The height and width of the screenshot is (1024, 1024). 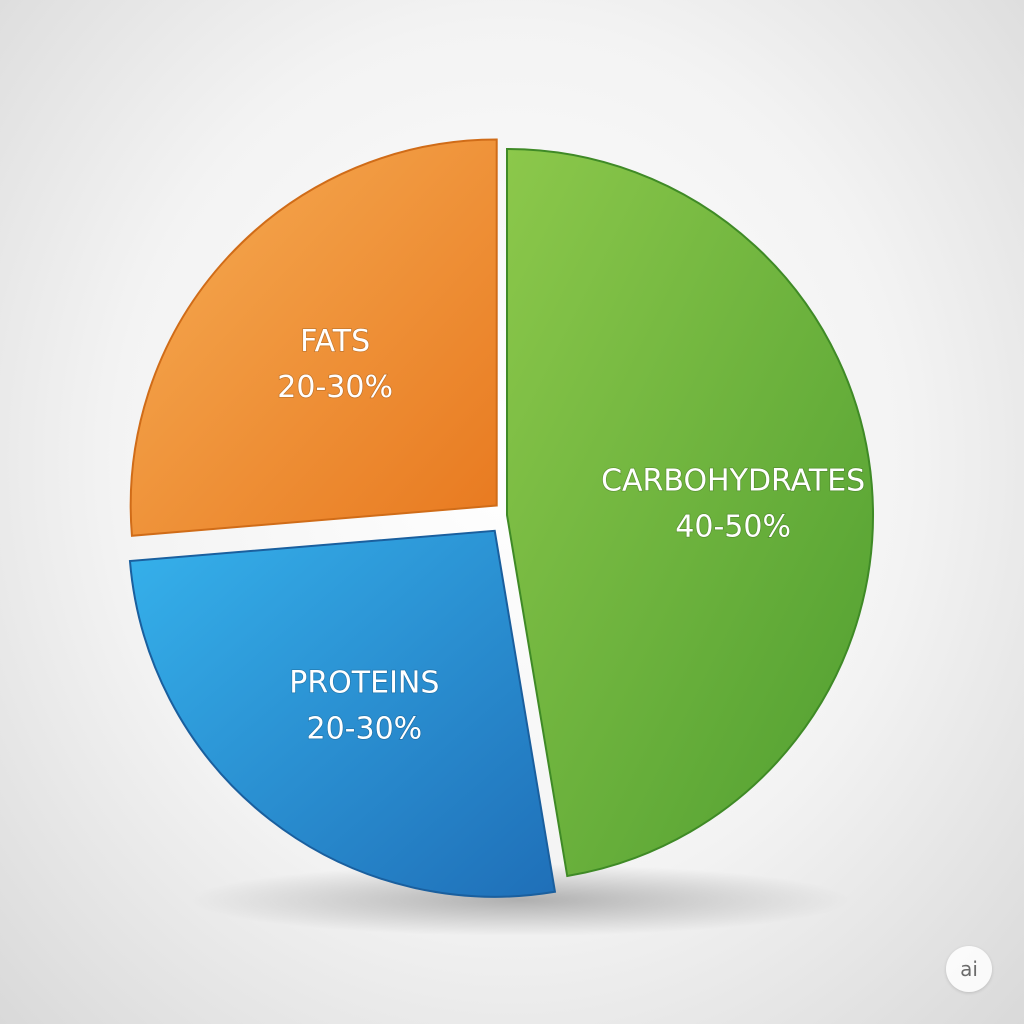 What do you see at coordinates (520, 900) in the screenshot?
I see `pie-shadow` at bounding box center [520, 900].